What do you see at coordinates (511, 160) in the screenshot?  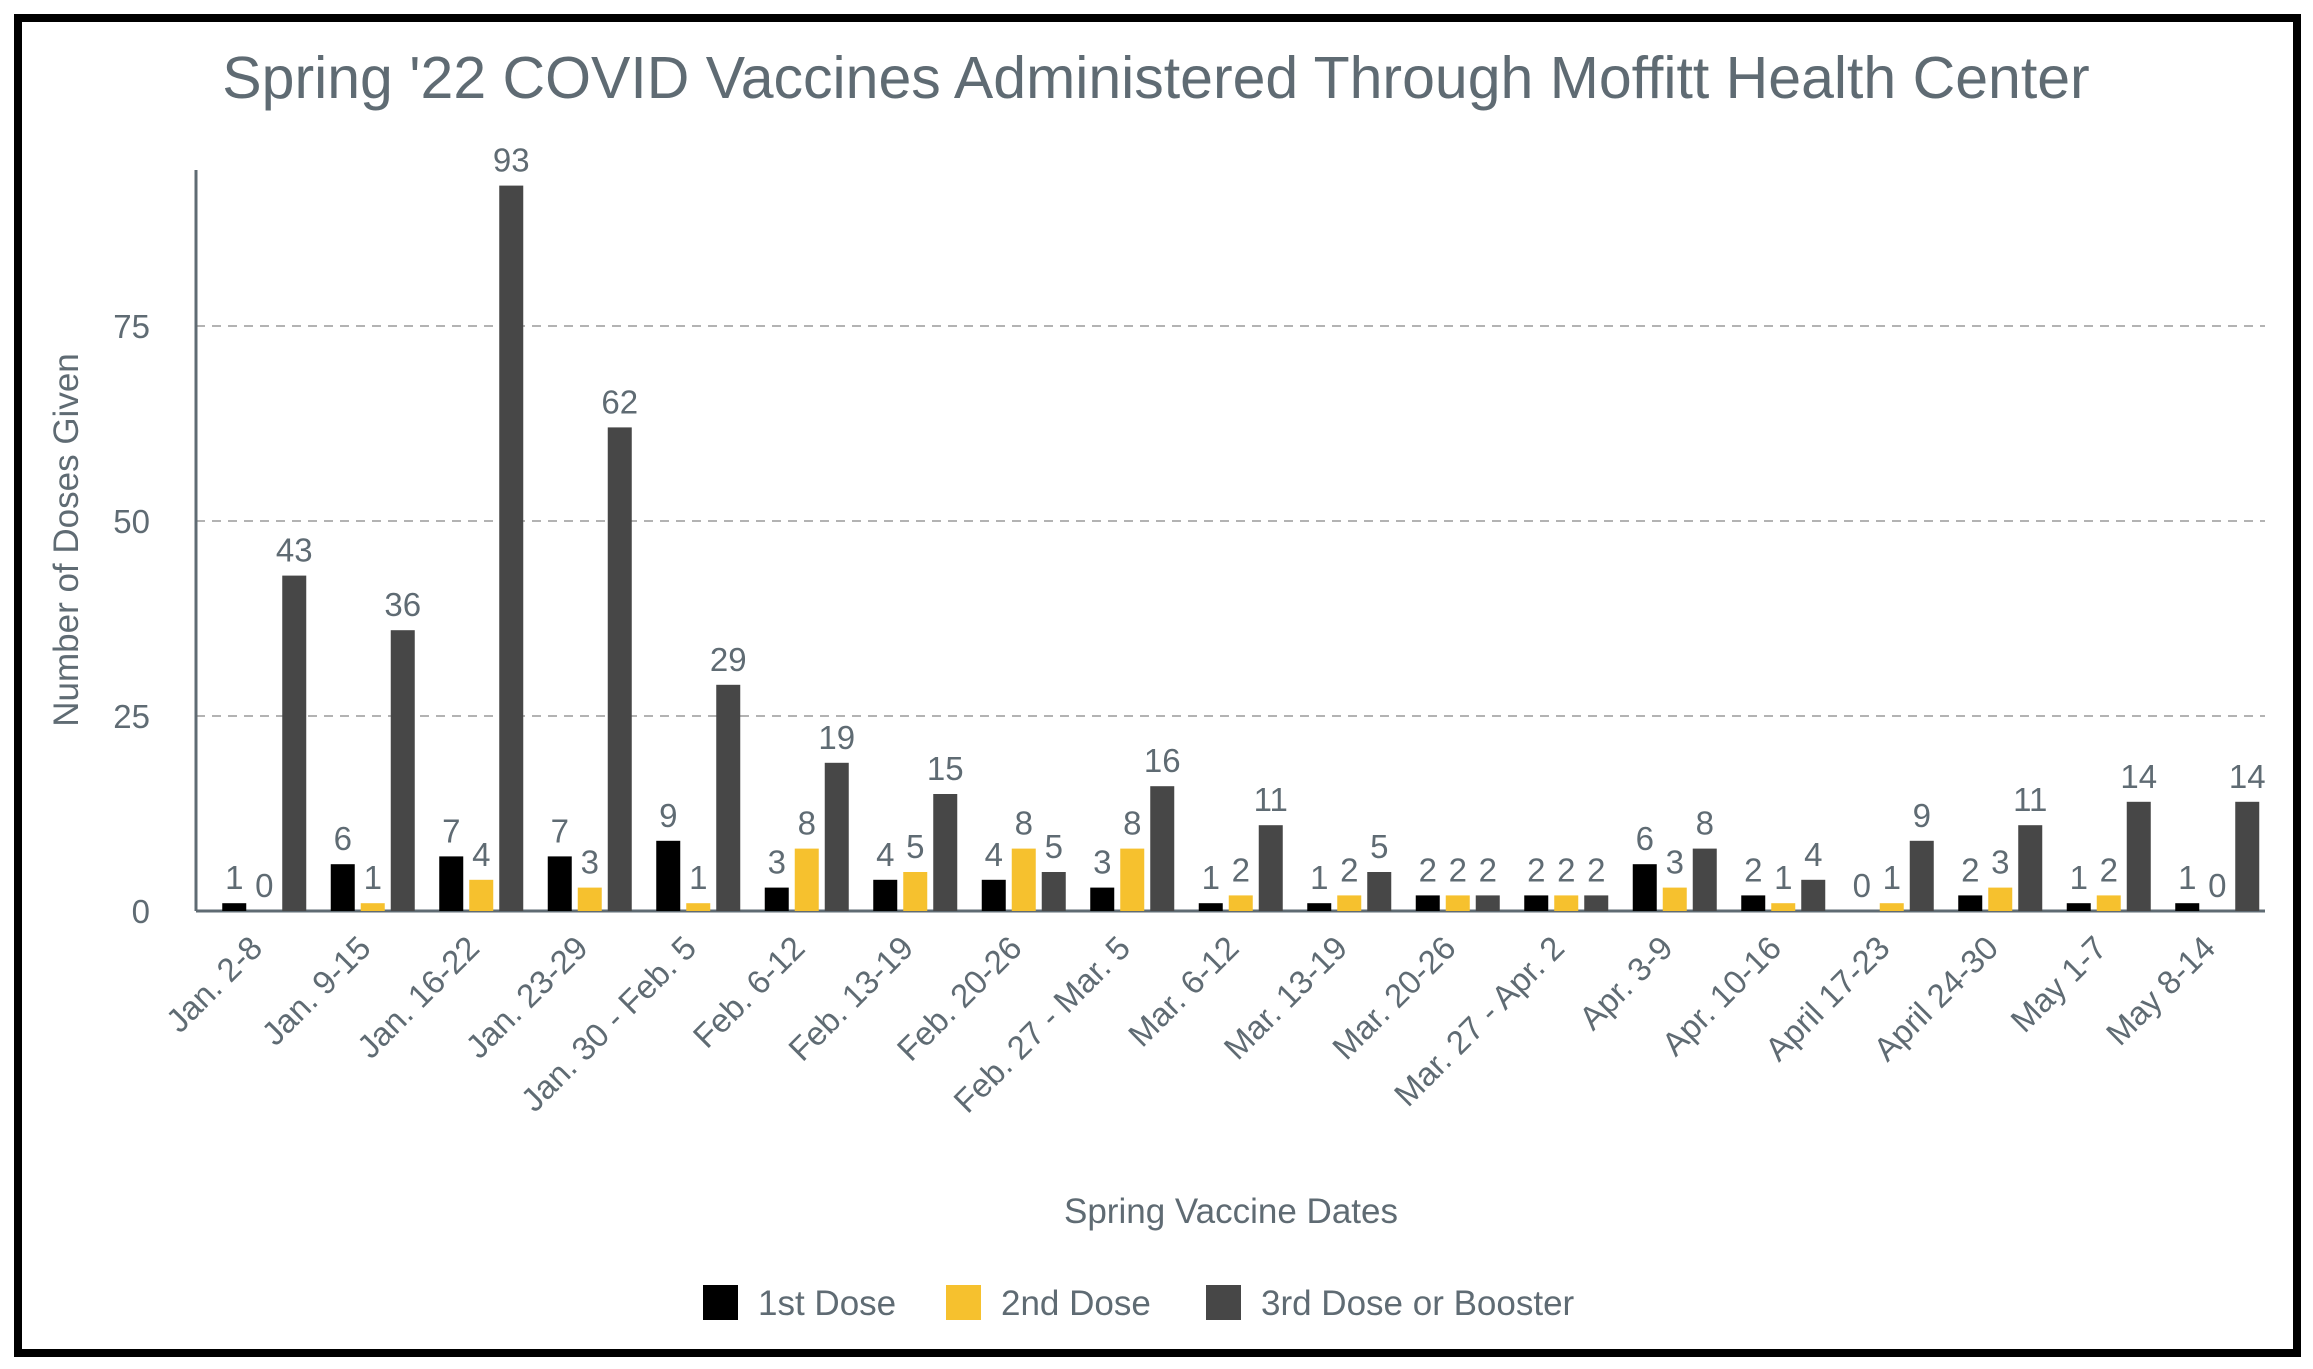 I see `data-label: 93` at bounding box center [511, 160].